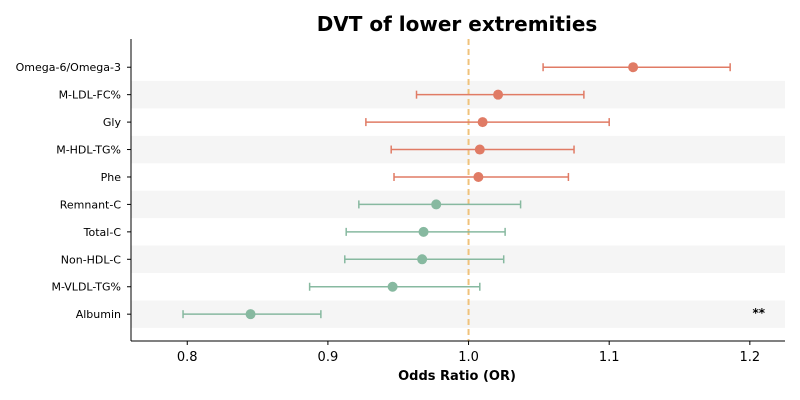 This screenshot has height=400, width=800. I want to click on forest-row: Remnant-C, so click(291, 204).